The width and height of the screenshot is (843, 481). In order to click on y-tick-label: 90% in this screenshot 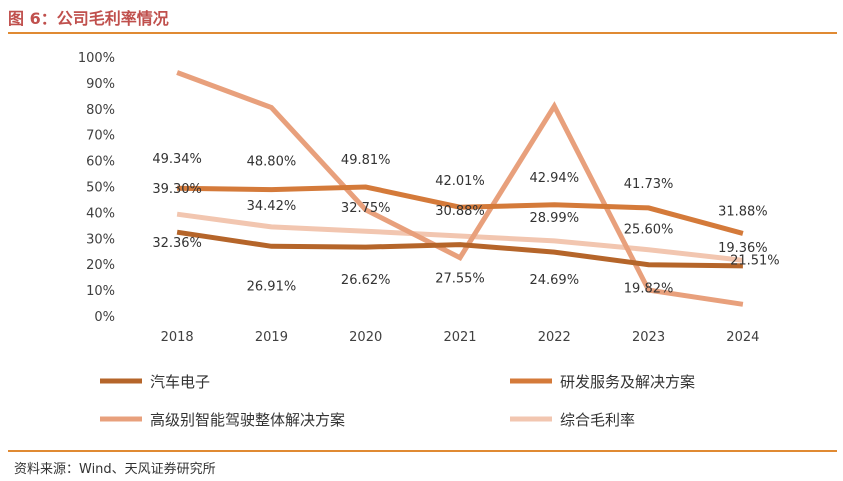, I will do `click(100, 84)`.